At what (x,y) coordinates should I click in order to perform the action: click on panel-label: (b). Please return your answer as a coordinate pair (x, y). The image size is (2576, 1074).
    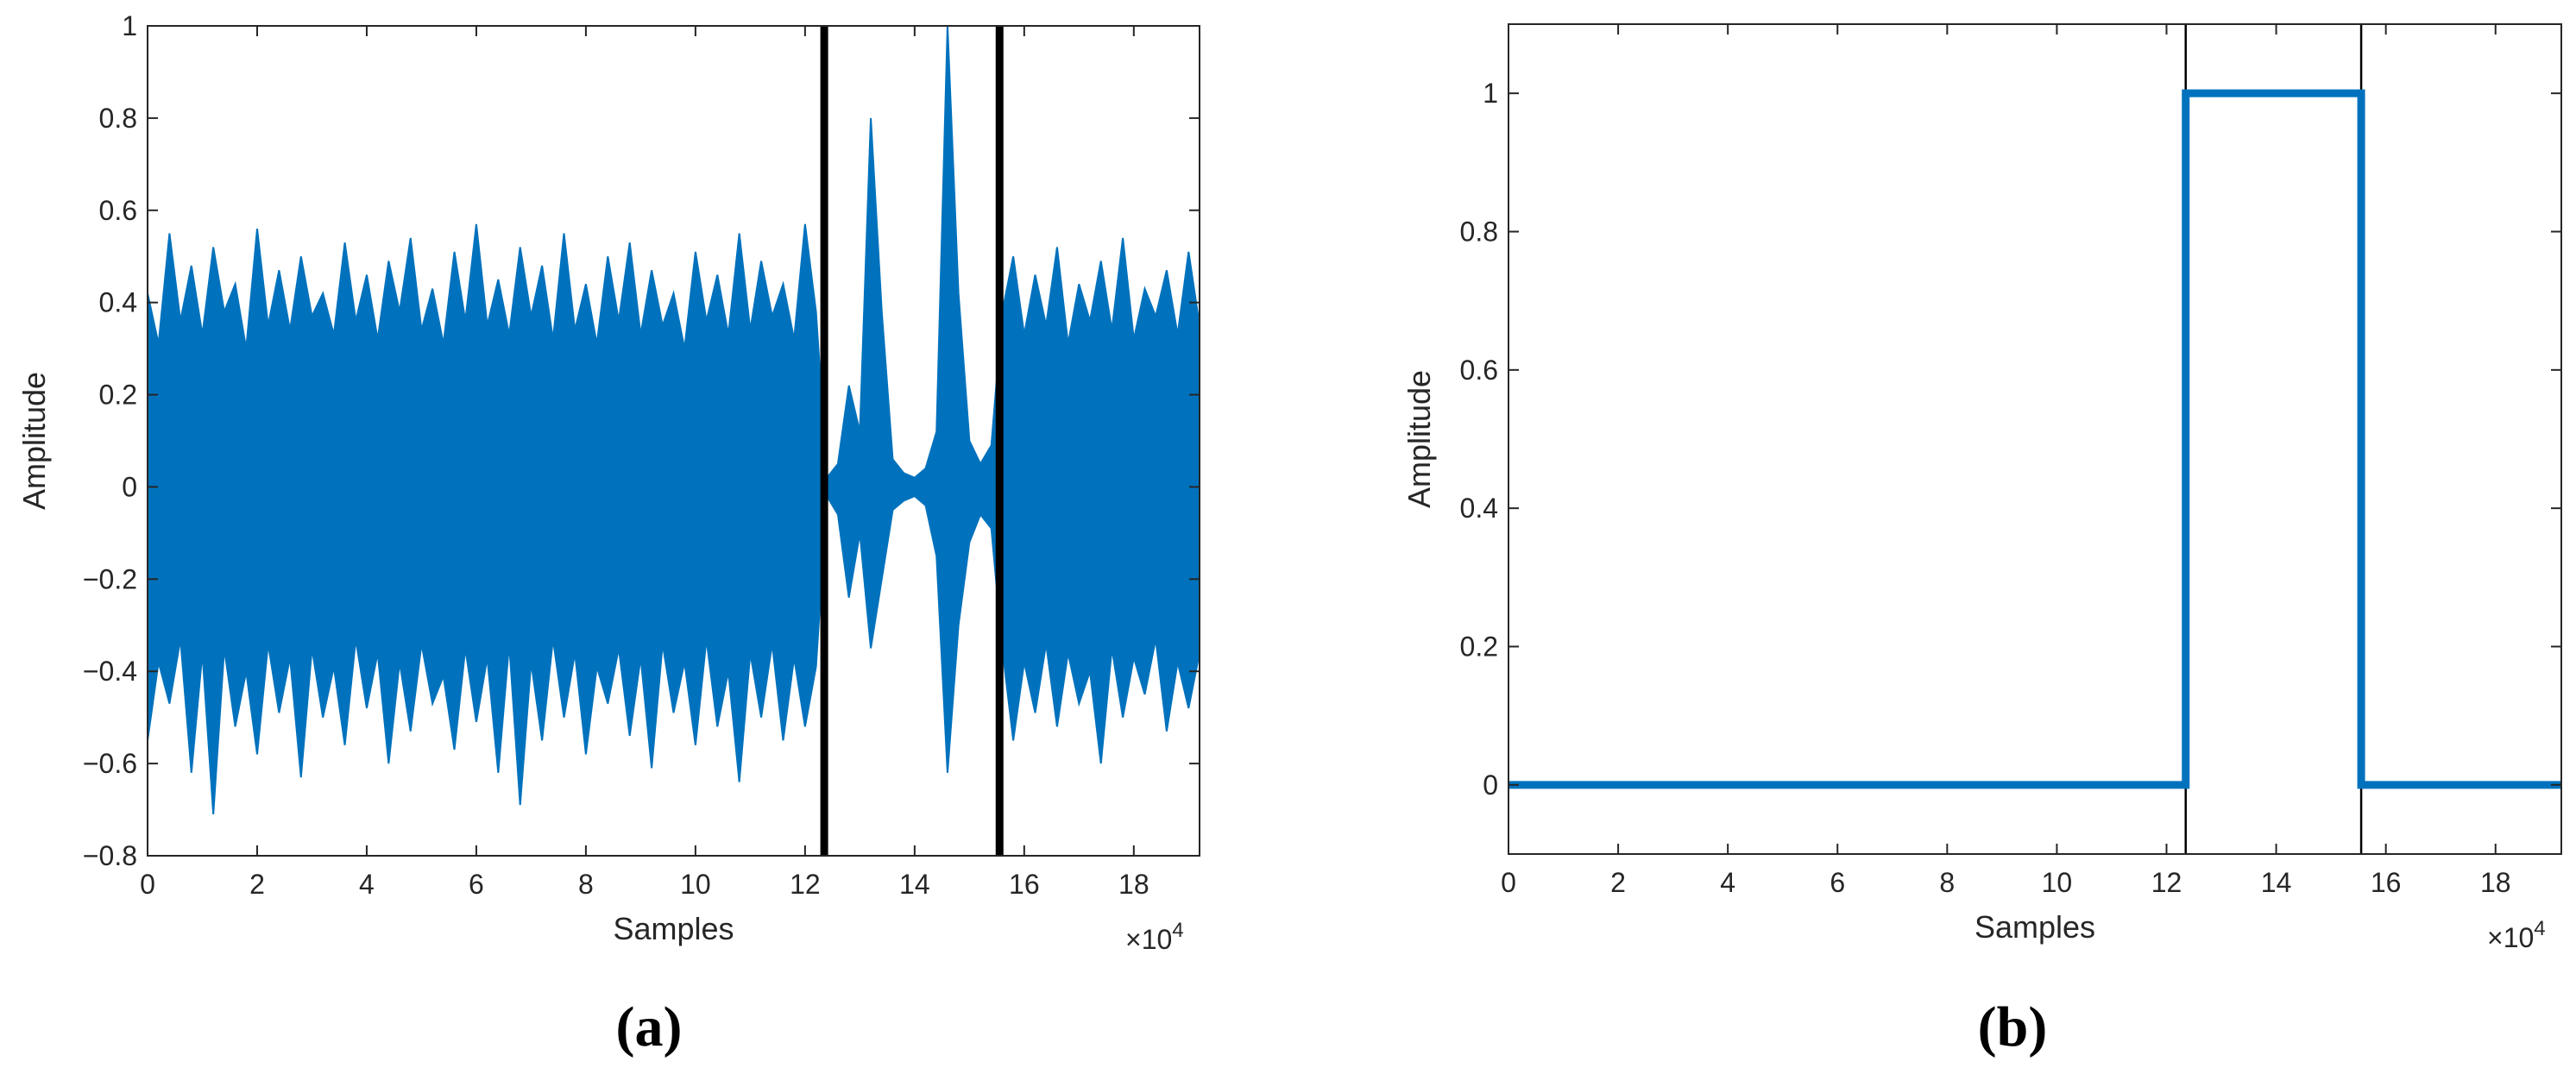
    Looking at the image, I should click on (2013, 1026).